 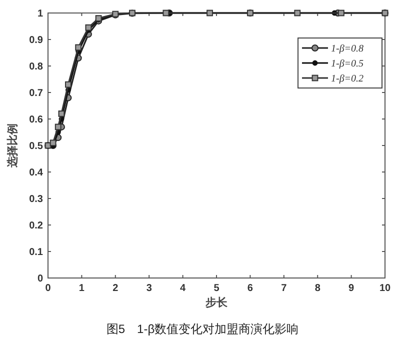 I want to click on y-tick-label: 0.5, so click(x=36, y=146).